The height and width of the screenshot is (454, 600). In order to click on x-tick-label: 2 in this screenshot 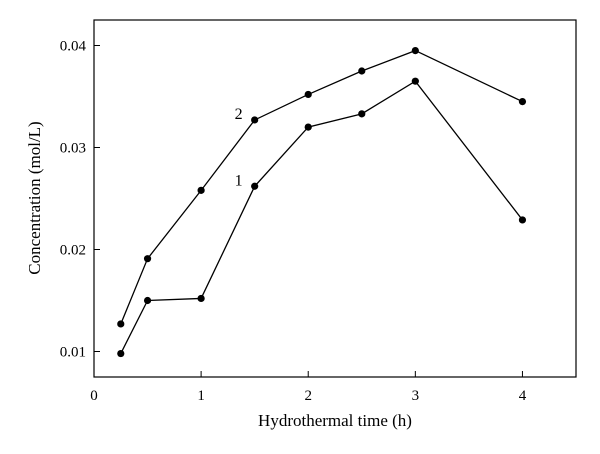, I will do `click(308, 396)`.